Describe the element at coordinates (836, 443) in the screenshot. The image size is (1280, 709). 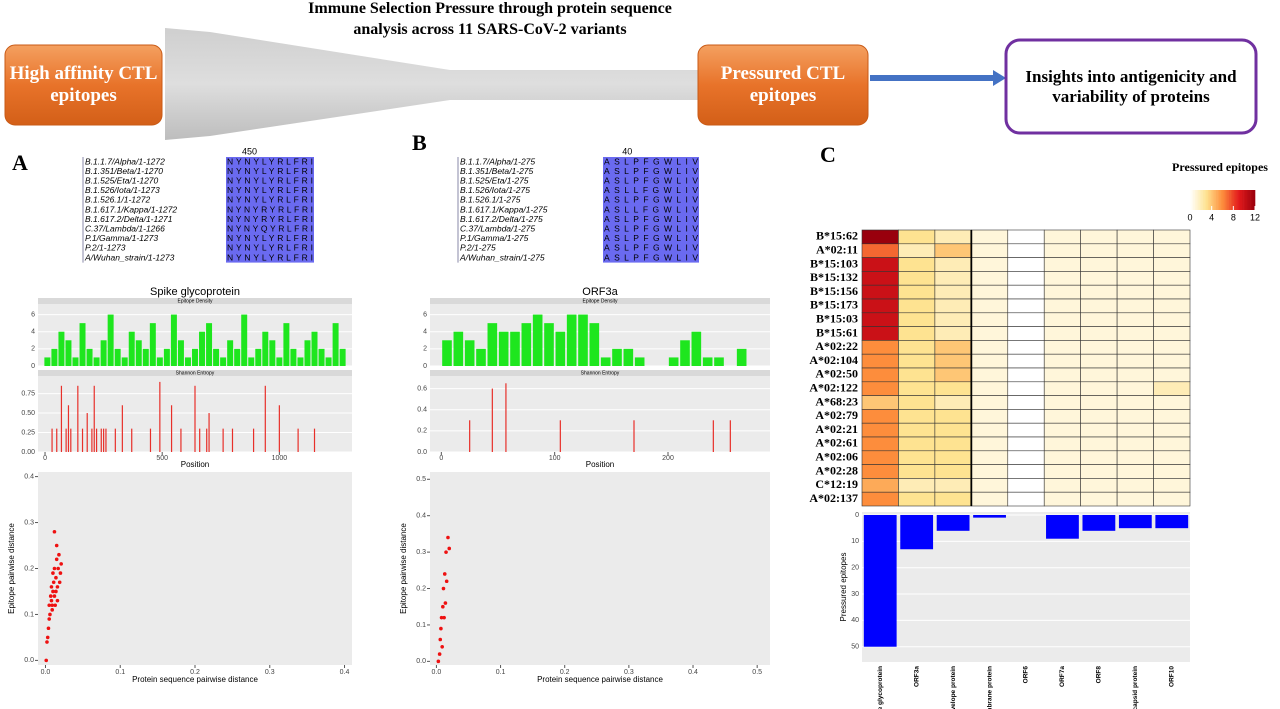
I see `row-label: A*02:61` at that location.